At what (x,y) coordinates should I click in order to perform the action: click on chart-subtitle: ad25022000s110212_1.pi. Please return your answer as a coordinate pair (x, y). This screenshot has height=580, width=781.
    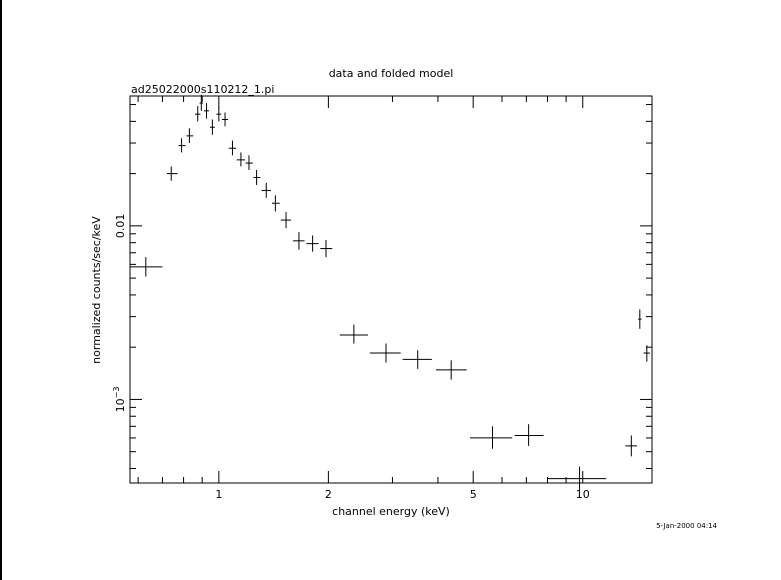
    Looking at the image, I should click on (202, 89).